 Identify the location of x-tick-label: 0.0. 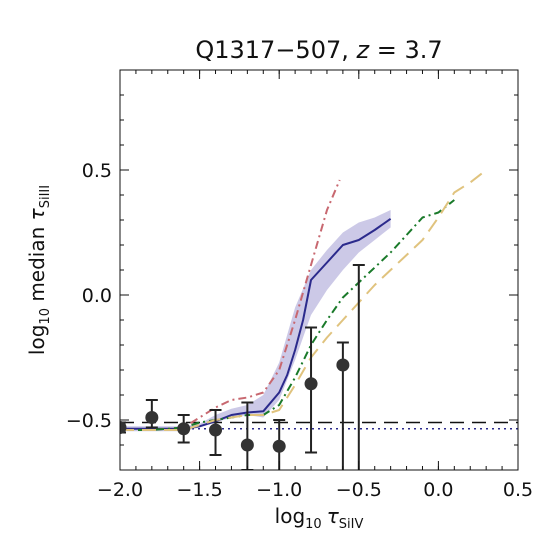
(438, 490).